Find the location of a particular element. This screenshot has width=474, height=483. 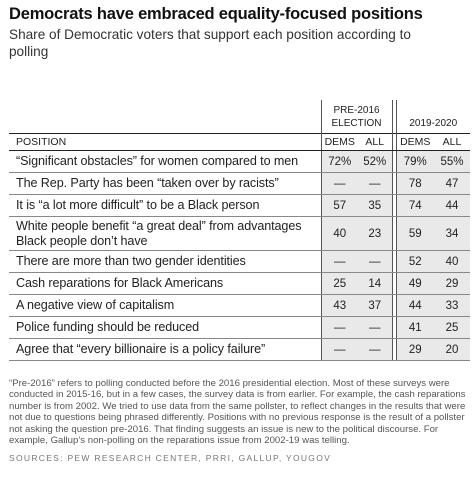

post-all-value: 20 is located at coordinates (452, 349).